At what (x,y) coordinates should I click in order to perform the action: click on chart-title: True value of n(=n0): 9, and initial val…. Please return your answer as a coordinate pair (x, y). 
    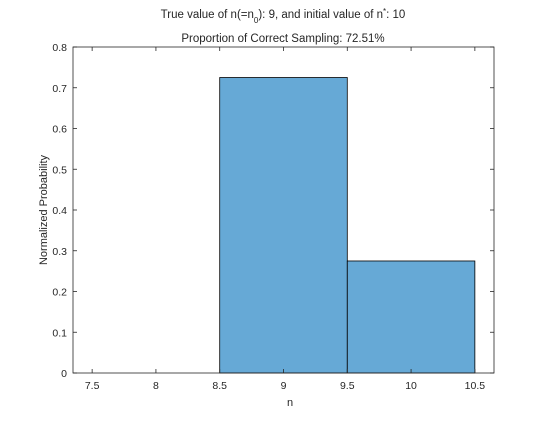
    Looking at the image, I should click on (283, 16).